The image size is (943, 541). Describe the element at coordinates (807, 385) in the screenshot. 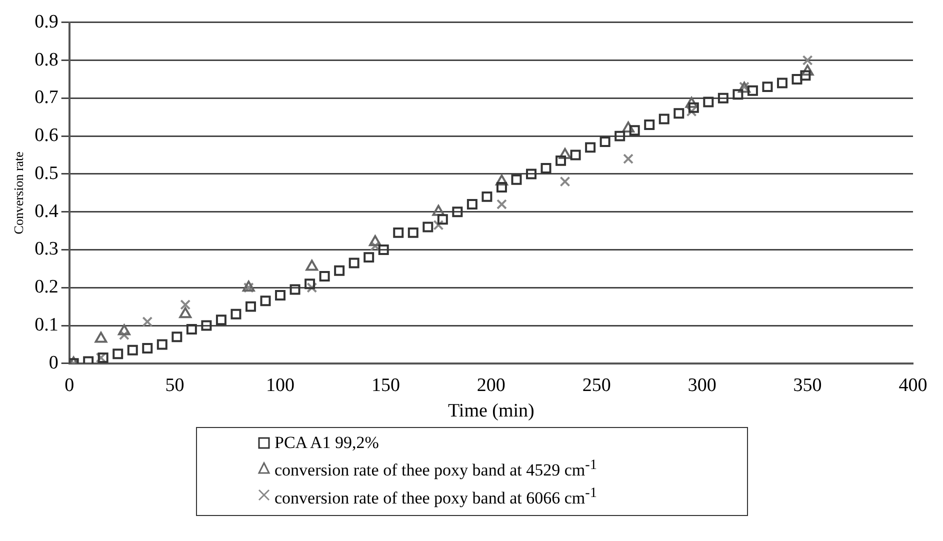

I see `x-tick-label: 350` at that location.